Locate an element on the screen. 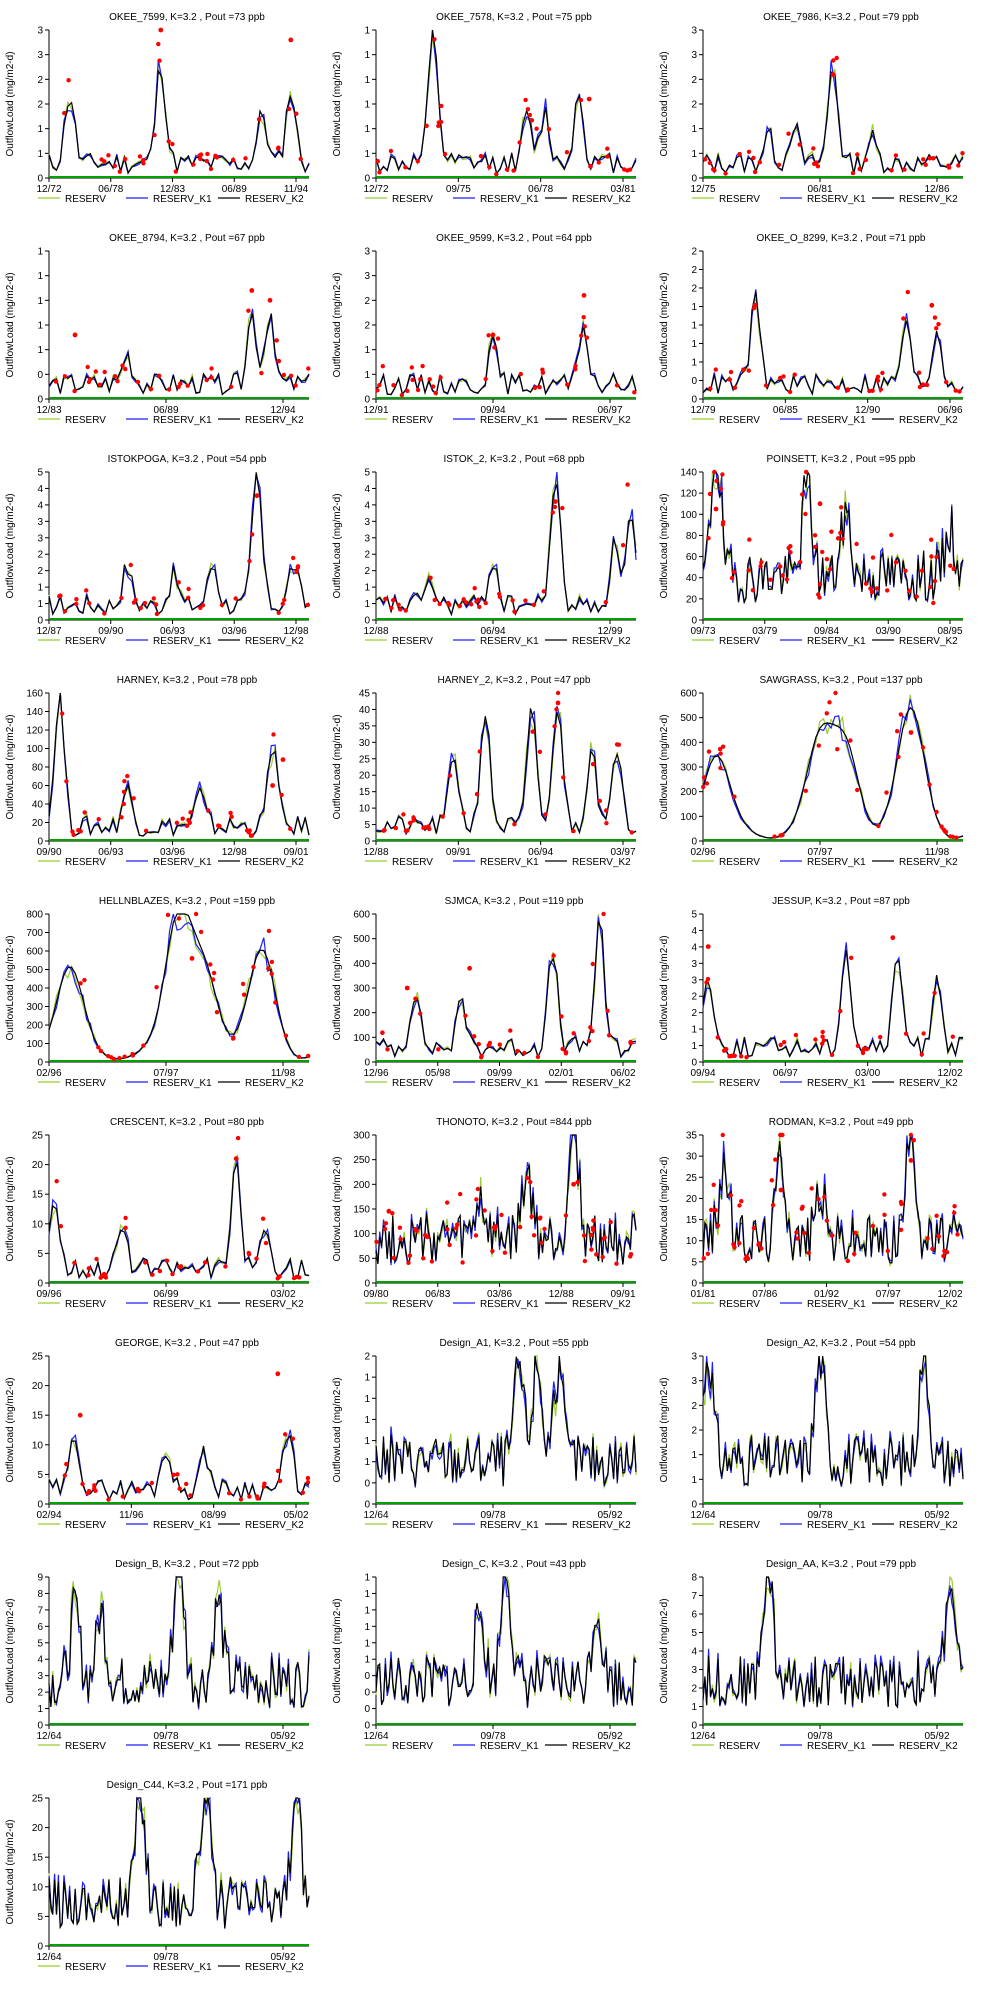 This screenshot has height=1995, width=981. y-tick-label: 600 is located at coordinates (688, 694).